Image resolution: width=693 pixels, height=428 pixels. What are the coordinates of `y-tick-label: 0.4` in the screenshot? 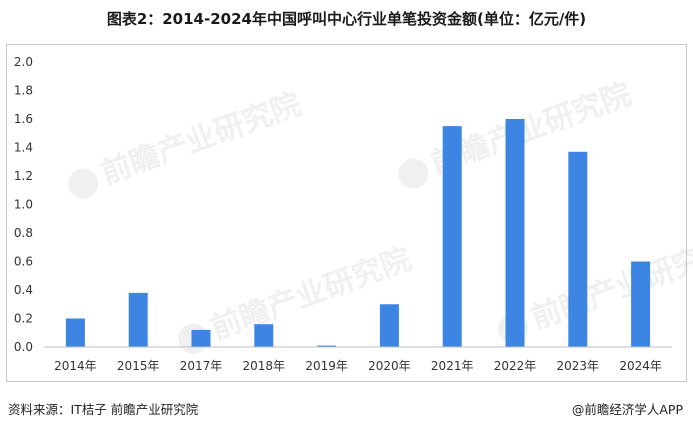 It's located at (23, 290).